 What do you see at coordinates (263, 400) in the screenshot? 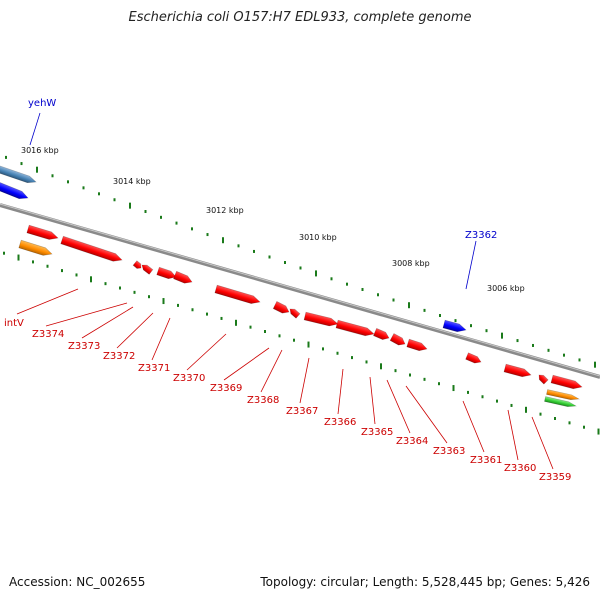
I see `gene-label: Z3368` at bounding box center [263, 400].